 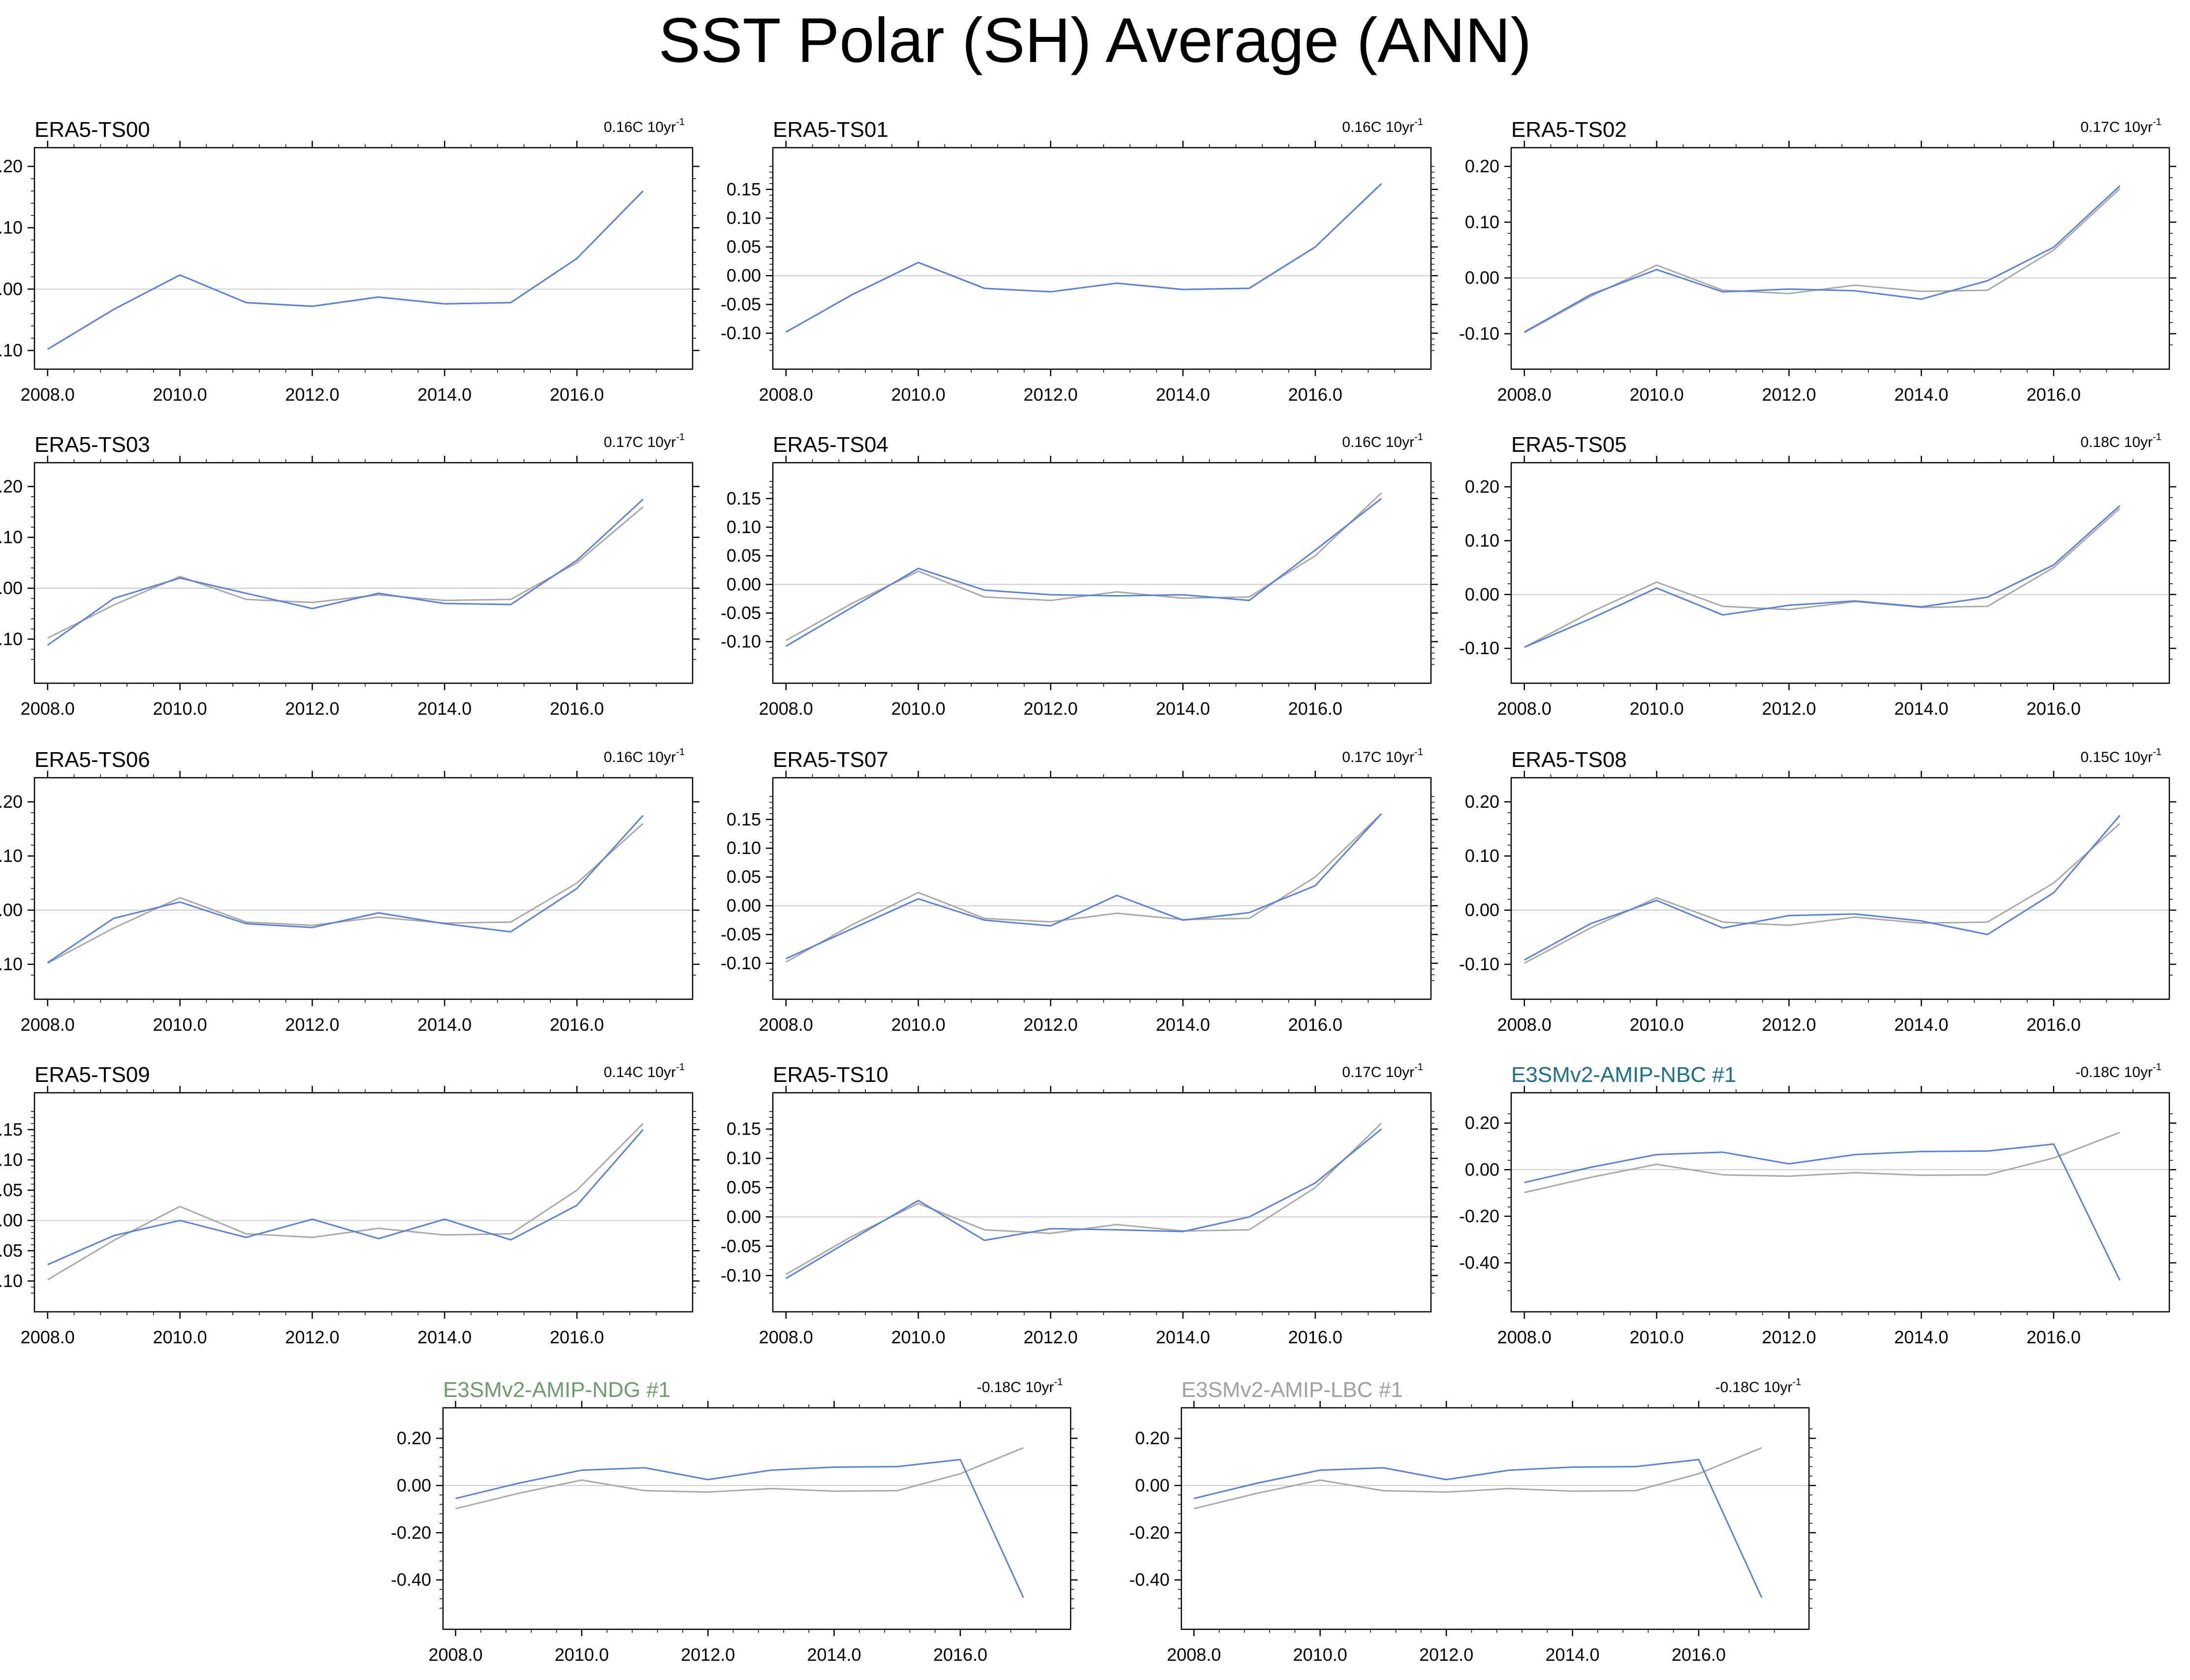 I want to click on trend-label: 0.14C 10yr-1, so click(x=644, y=1071).